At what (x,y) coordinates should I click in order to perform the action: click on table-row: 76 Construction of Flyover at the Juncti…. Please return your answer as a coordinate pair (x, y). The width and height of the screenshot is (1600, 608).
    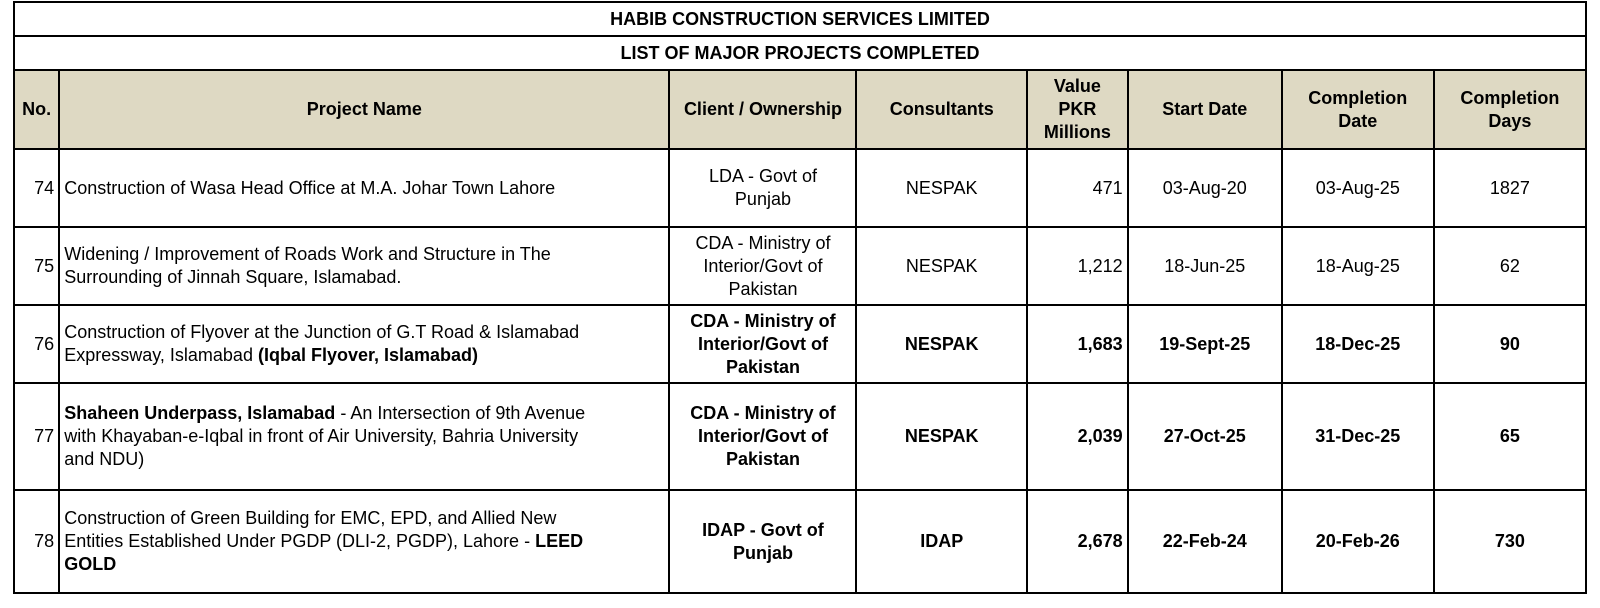
    Looking at the image, I should click on (800, 344).